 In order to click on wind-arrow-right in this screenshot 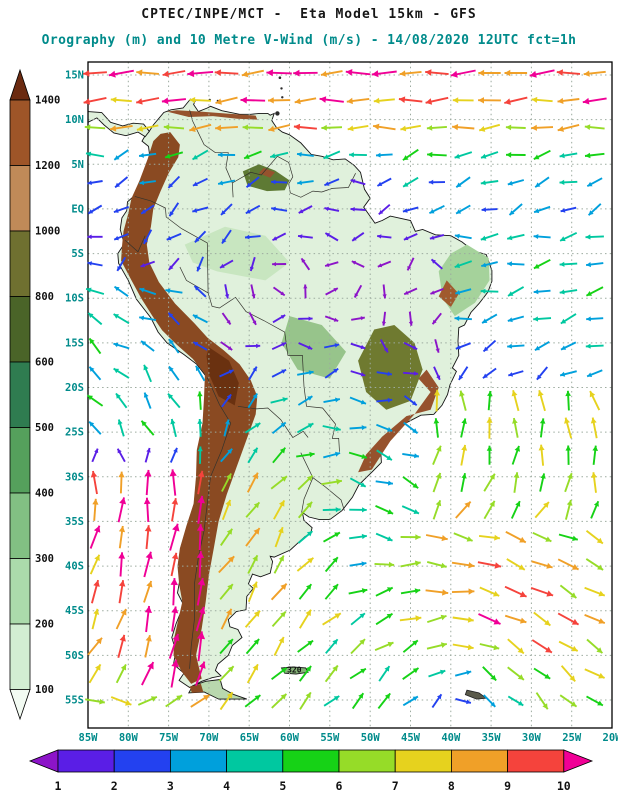, I will do `click(578, 761)`.